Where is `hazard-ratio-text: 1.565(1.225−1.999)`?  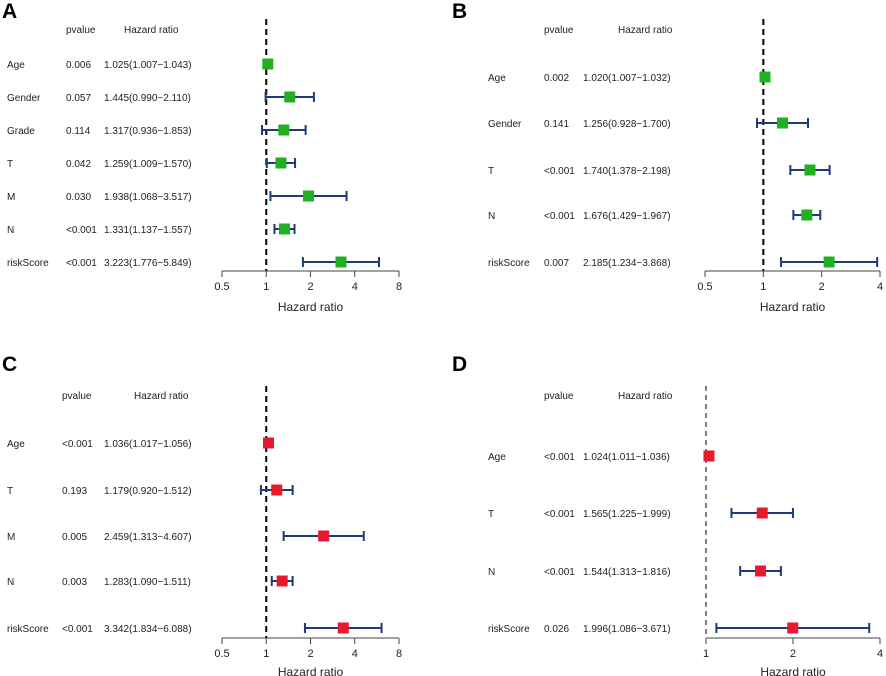 hazard-ratio-text: 1.565(1.225−1.999) is located at coordinates (627, 514).